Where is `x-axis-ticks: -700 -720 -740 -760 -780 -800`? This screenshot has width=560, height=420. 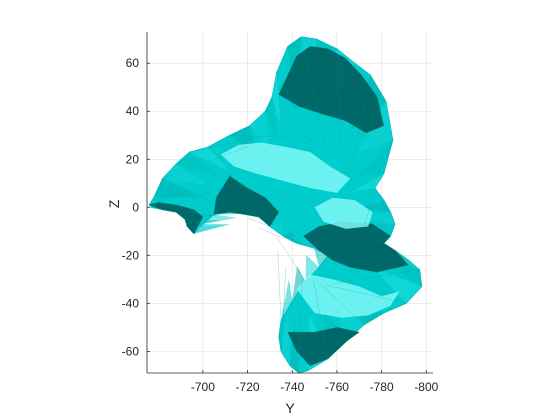
x-axis-ticks: -700 -720 -740 -760 -780 -800 is located at coordinates (315, 382).